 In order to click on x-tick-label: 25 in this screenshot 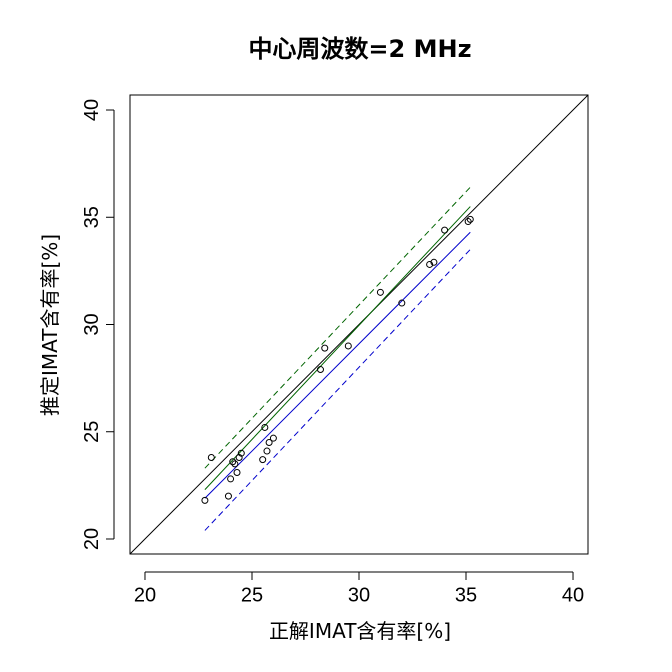, I will do `click(252, 596)`.